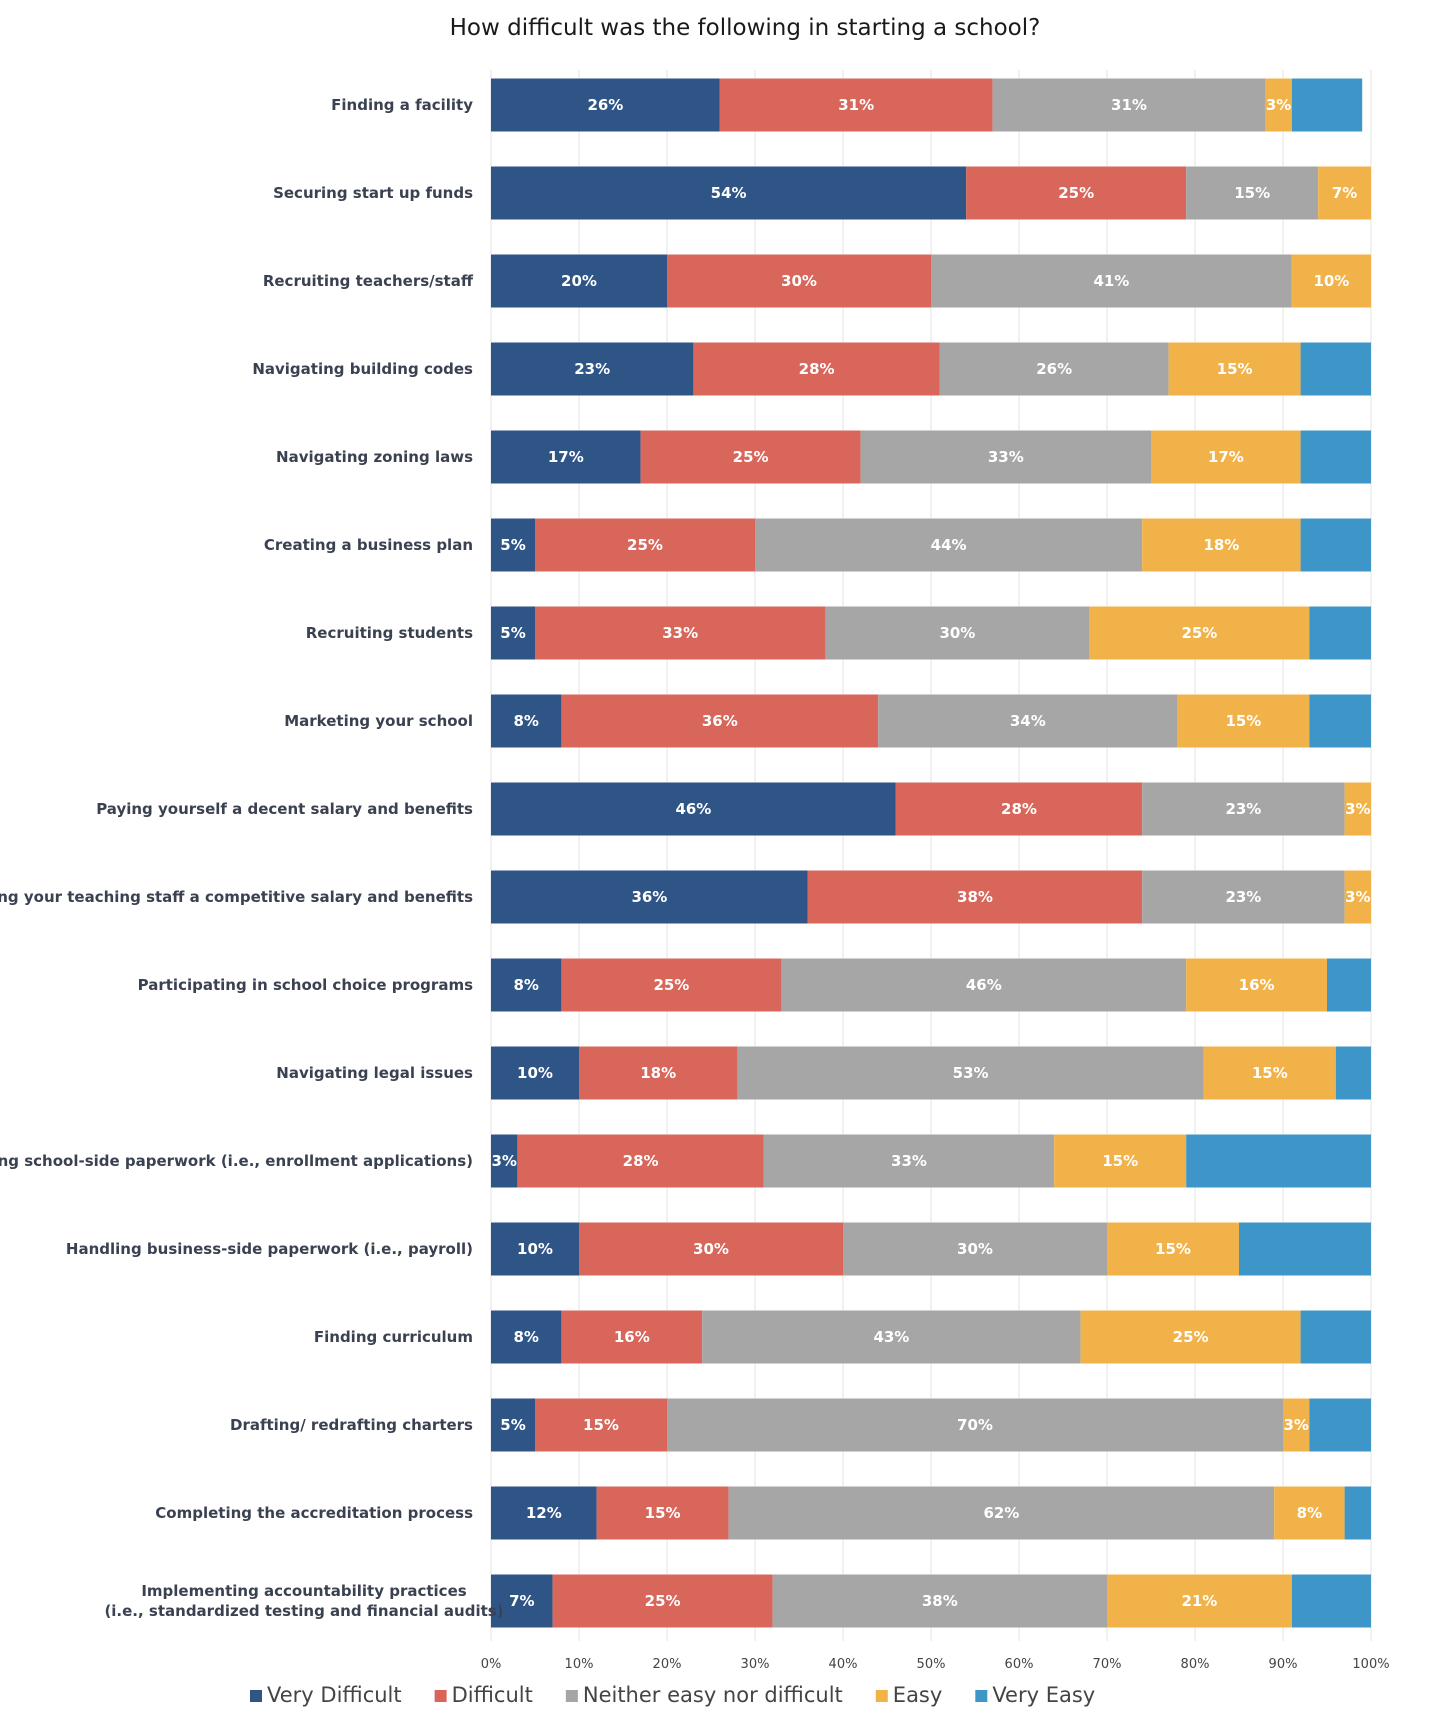  Describe the element at coordinates (755, 1664) in the screenshot. I see `x-tick-label: 30%` at that location.